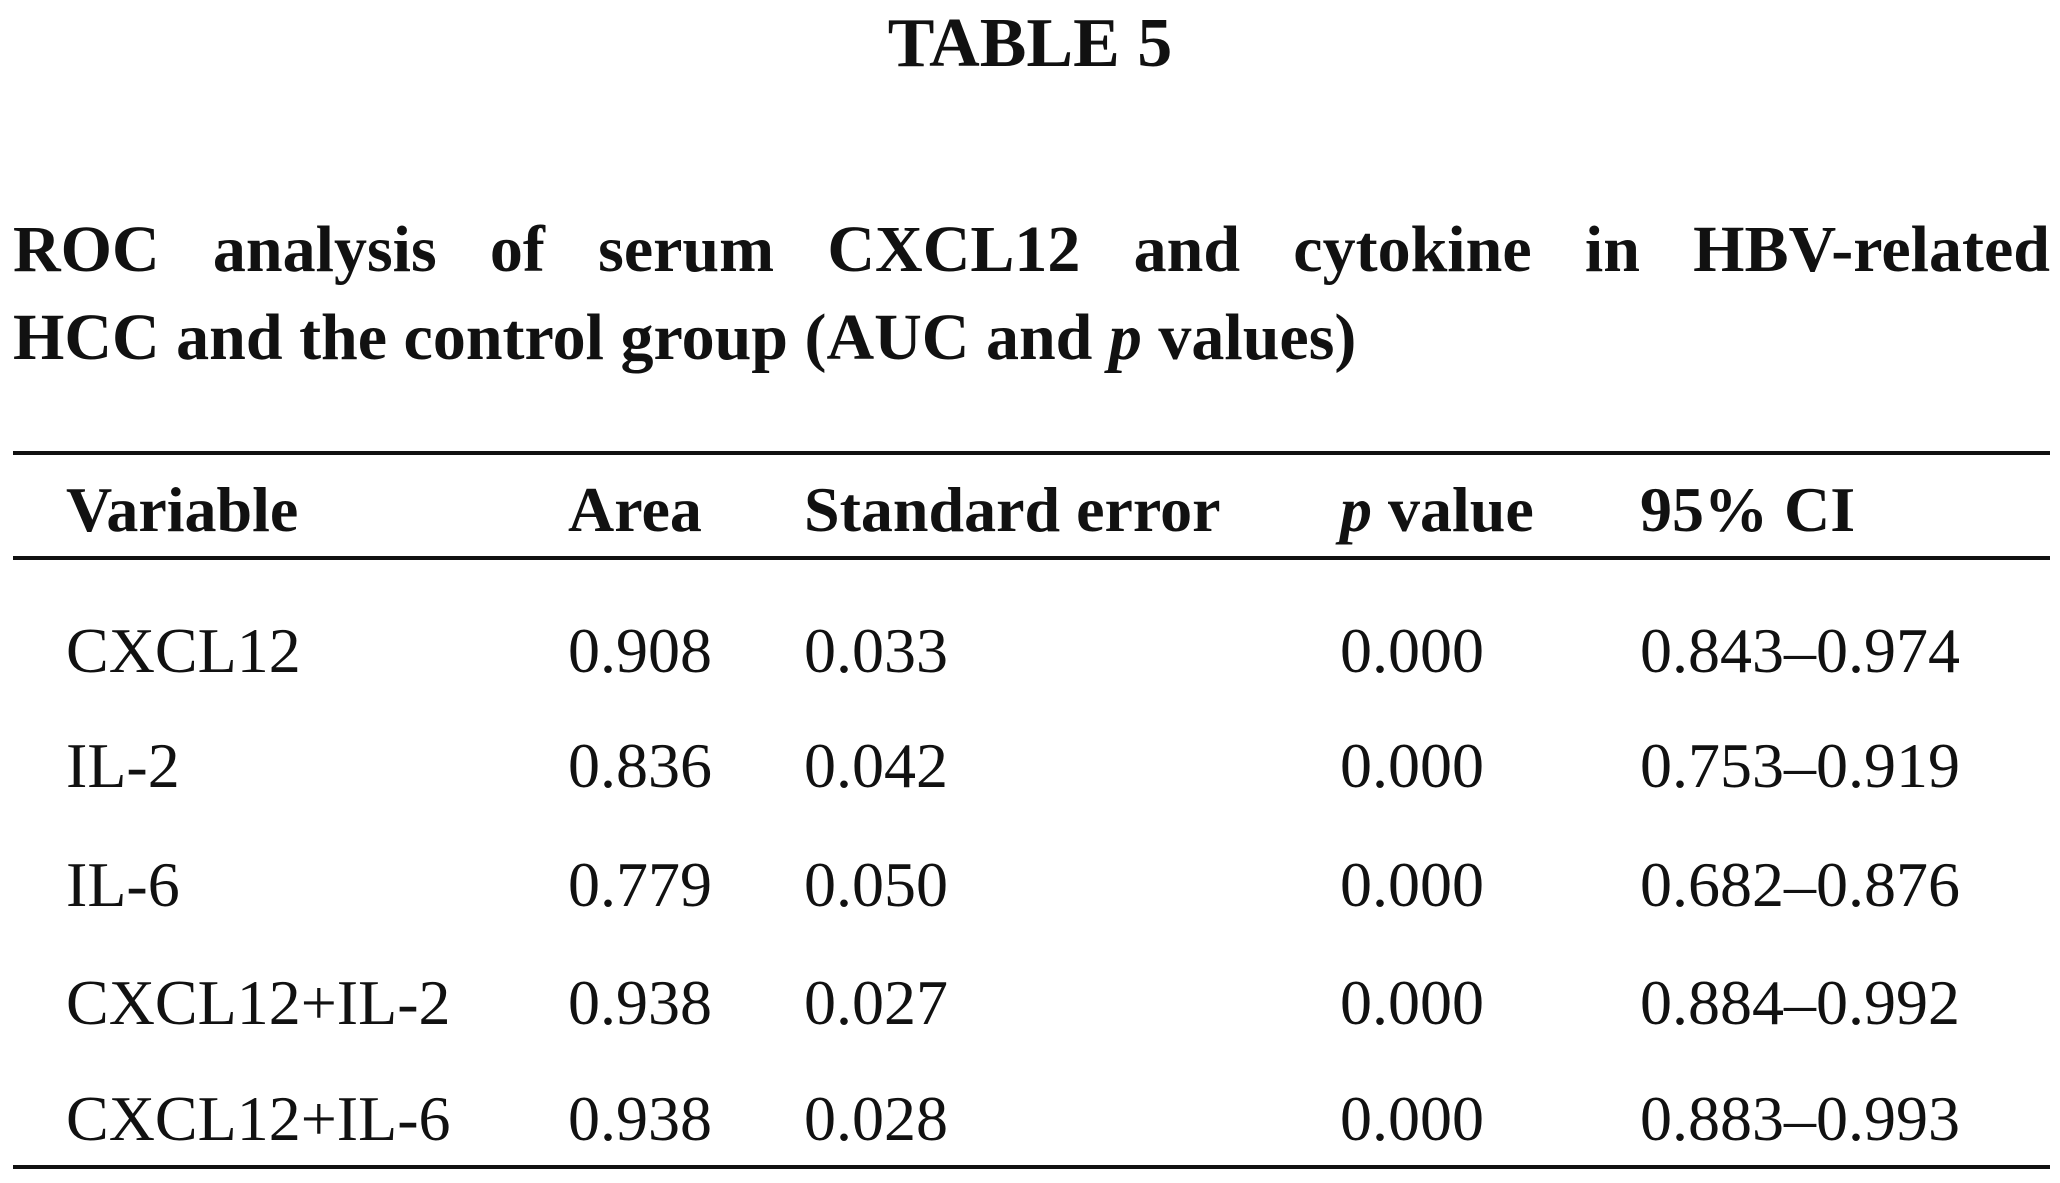  Describe the element at coordinates (123, 884) in the screenshot. I see `table-cell: IL-6` at that location.